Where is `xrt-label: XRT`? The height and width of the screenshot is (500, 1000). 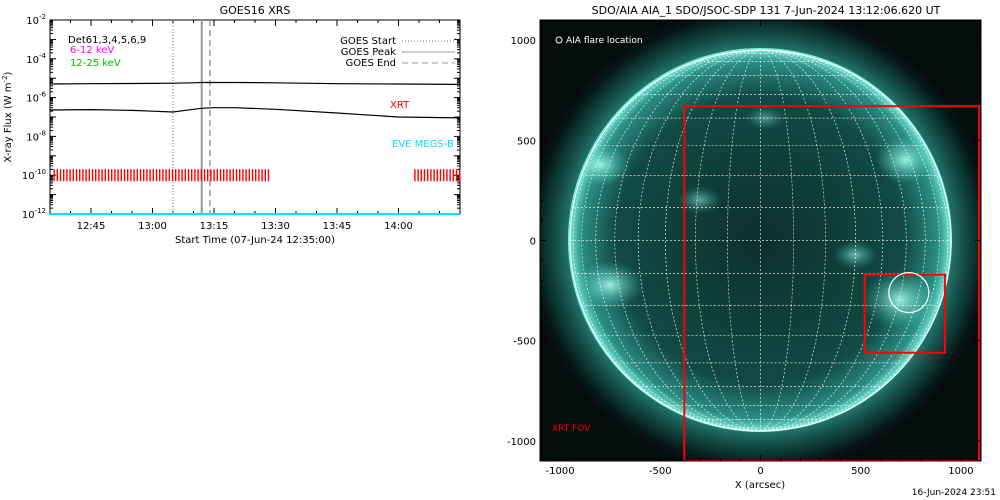
xrt-label: XRT is located at coordinates (400, 105).